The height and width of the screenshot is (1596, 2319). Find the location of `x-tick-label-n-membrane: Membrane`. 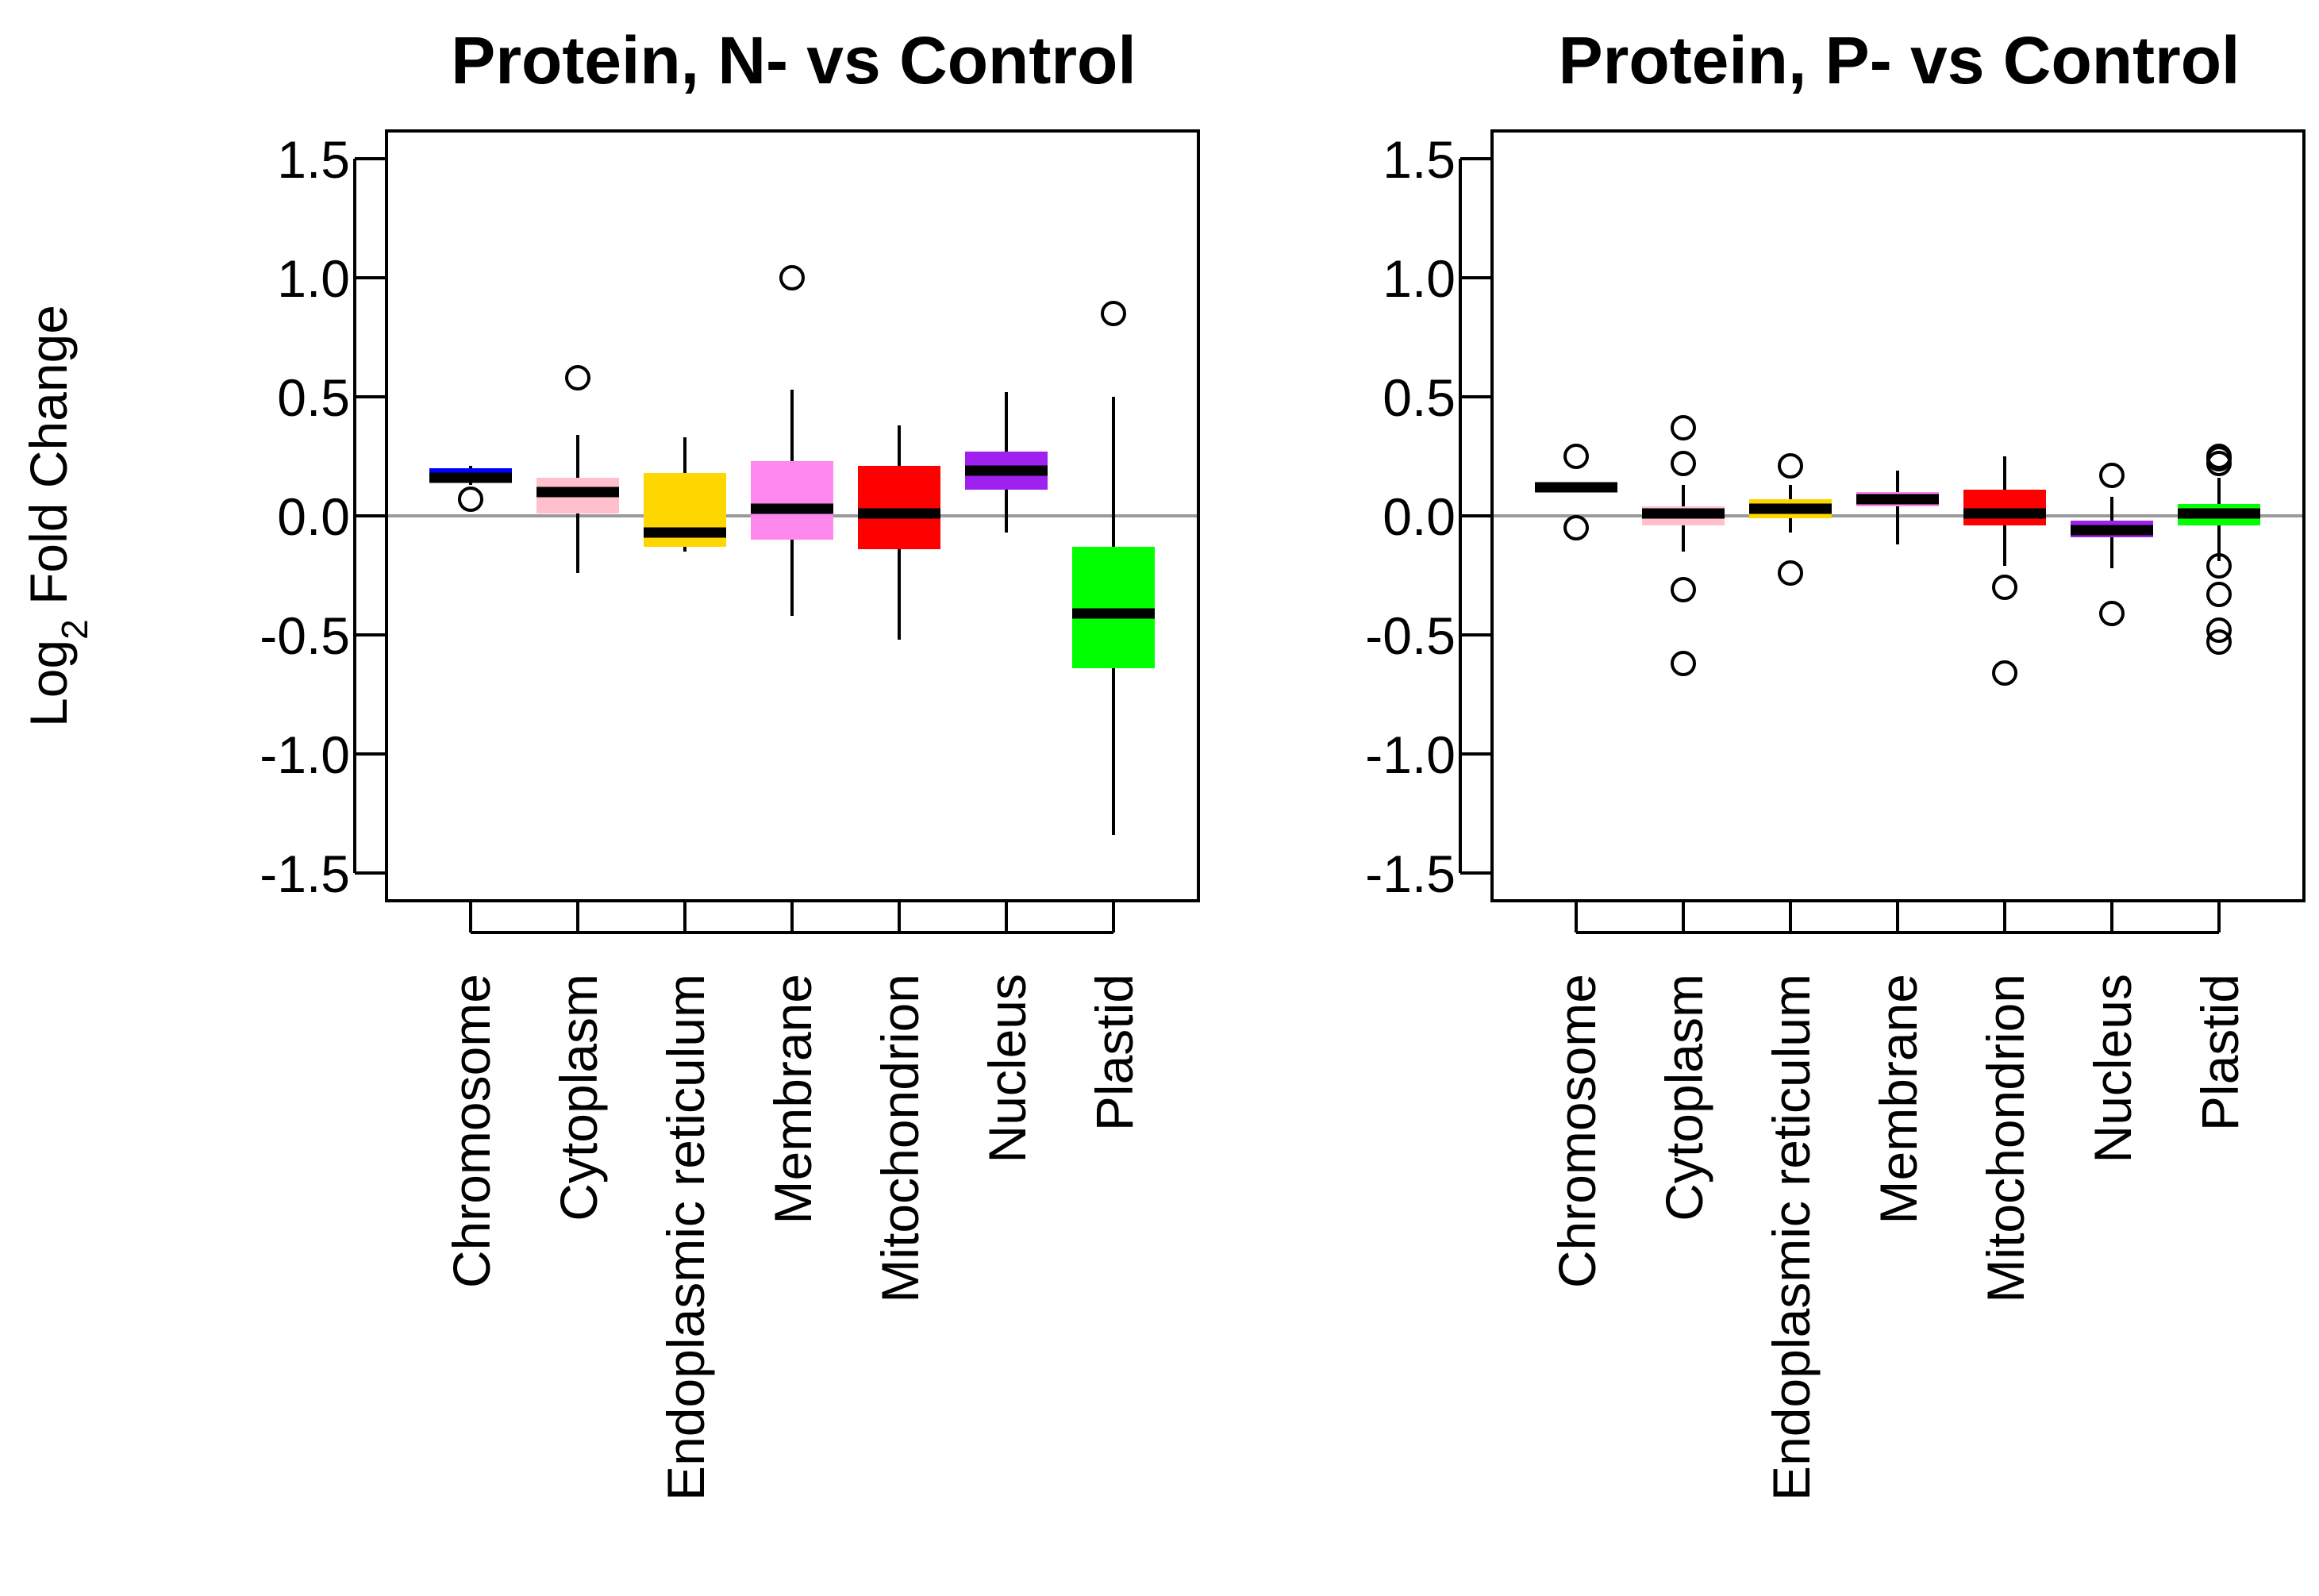

x-tick-label-n-membrane: Membrane is located at coordinates (792, 1099).